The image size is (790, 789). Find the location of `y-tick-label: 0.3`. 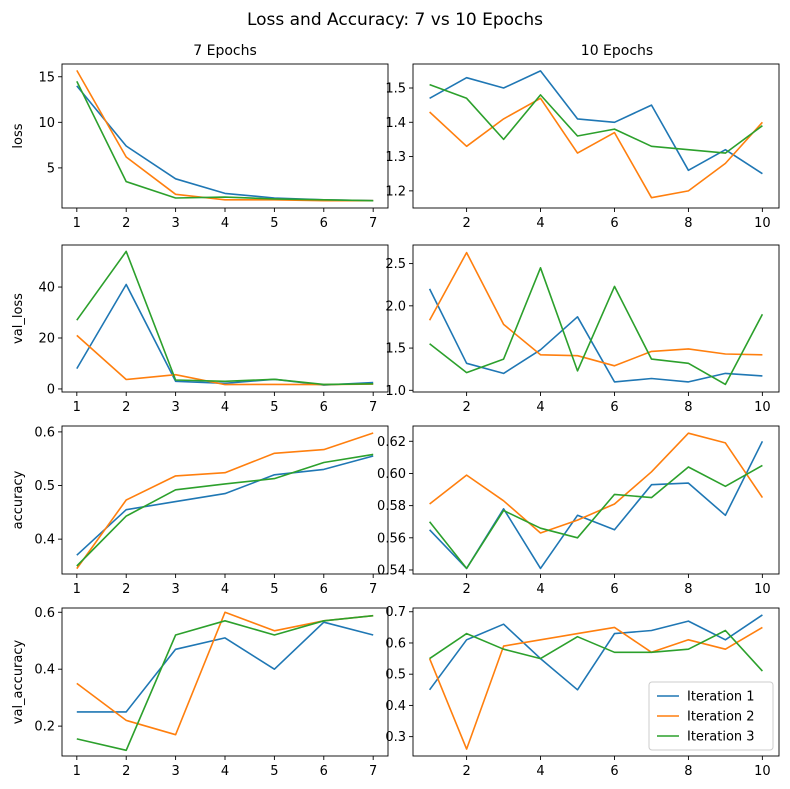

y-tick-label: 0.3 is located at coordinates (395, 737).